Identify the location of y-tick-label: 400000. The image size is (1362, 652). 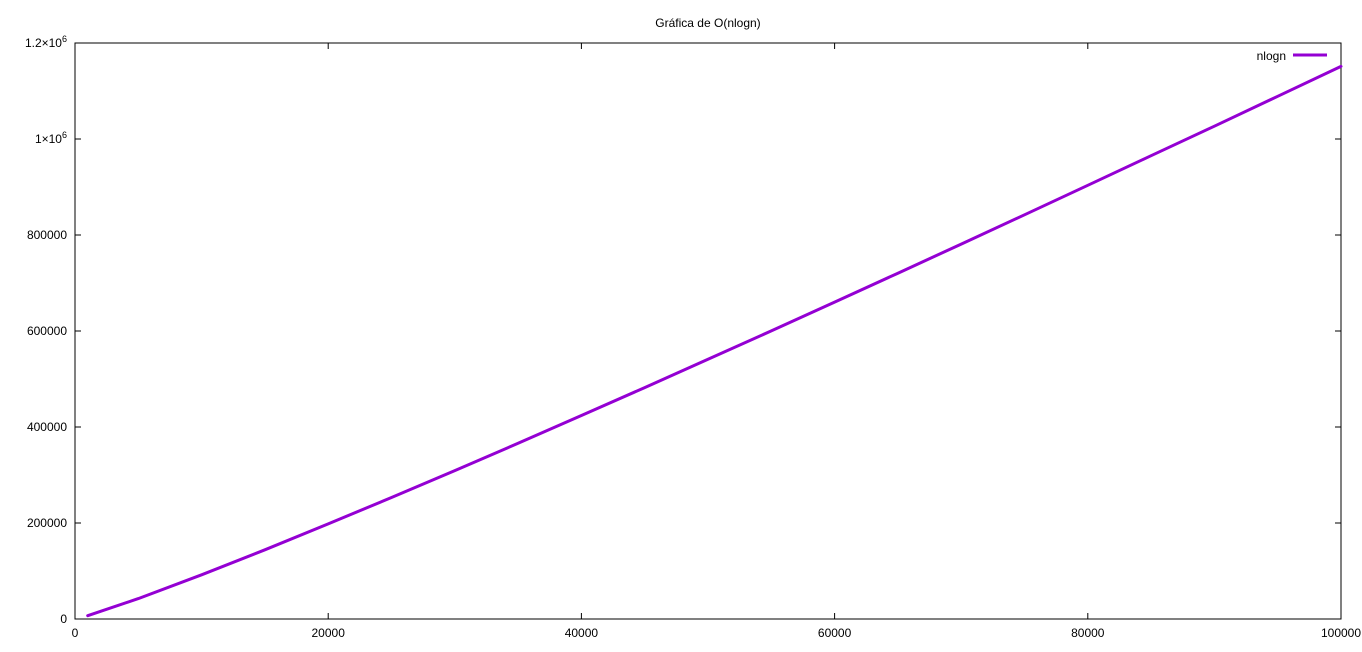
(47, 427).